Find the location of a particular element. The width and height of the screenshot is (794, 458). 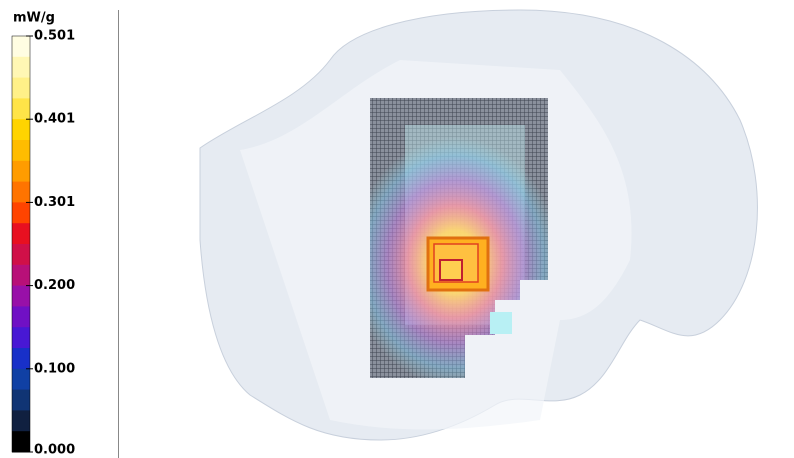

colorbar-tick-label: 0.401 is located at coordinates (54, 119).